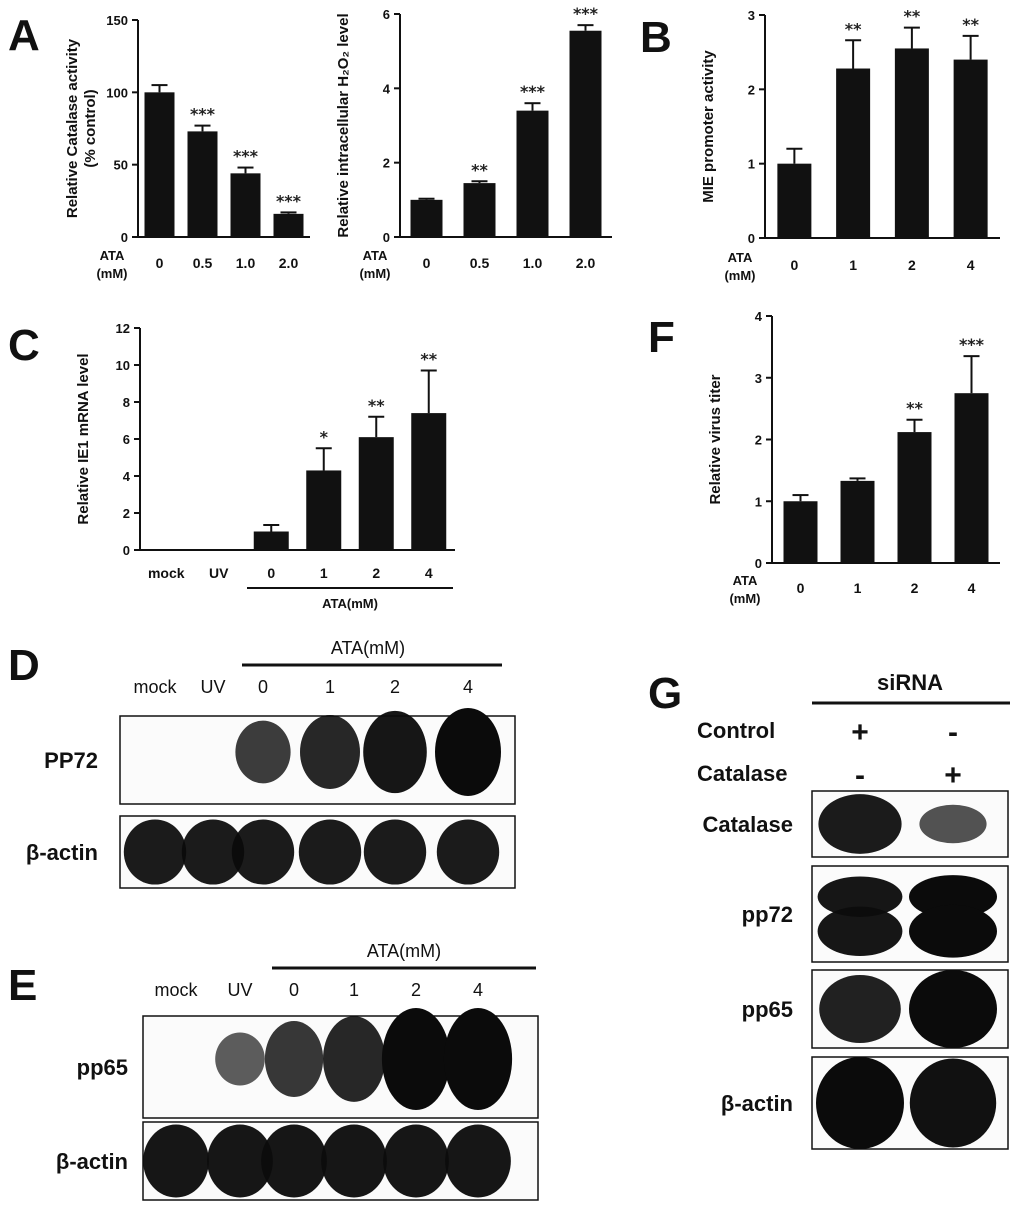  What do you see at coordinates (117, 20) in the screenshot?
I see `y-tick-label: 150` at bounding box center [117, 20].